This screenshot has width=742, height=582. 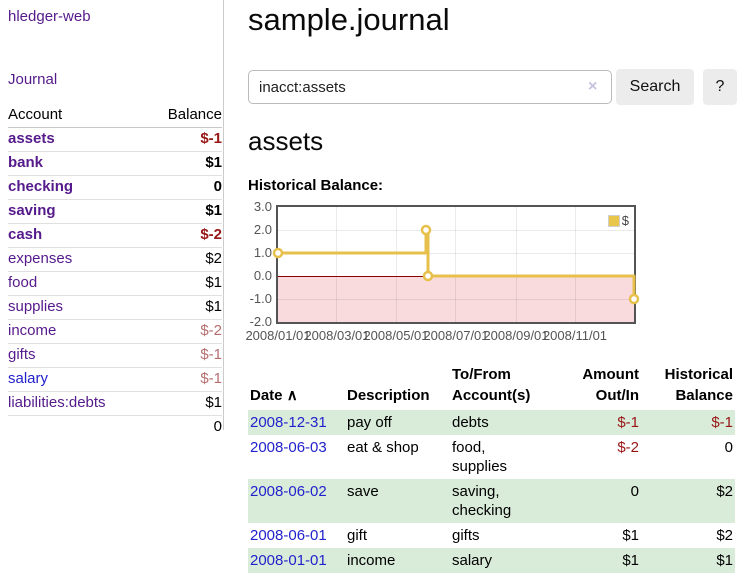 What do you see at coordinates (288, 560) in the screenshot?
I see `transaction-date-link: 2008-01-01` at bounding box center [288, 560].